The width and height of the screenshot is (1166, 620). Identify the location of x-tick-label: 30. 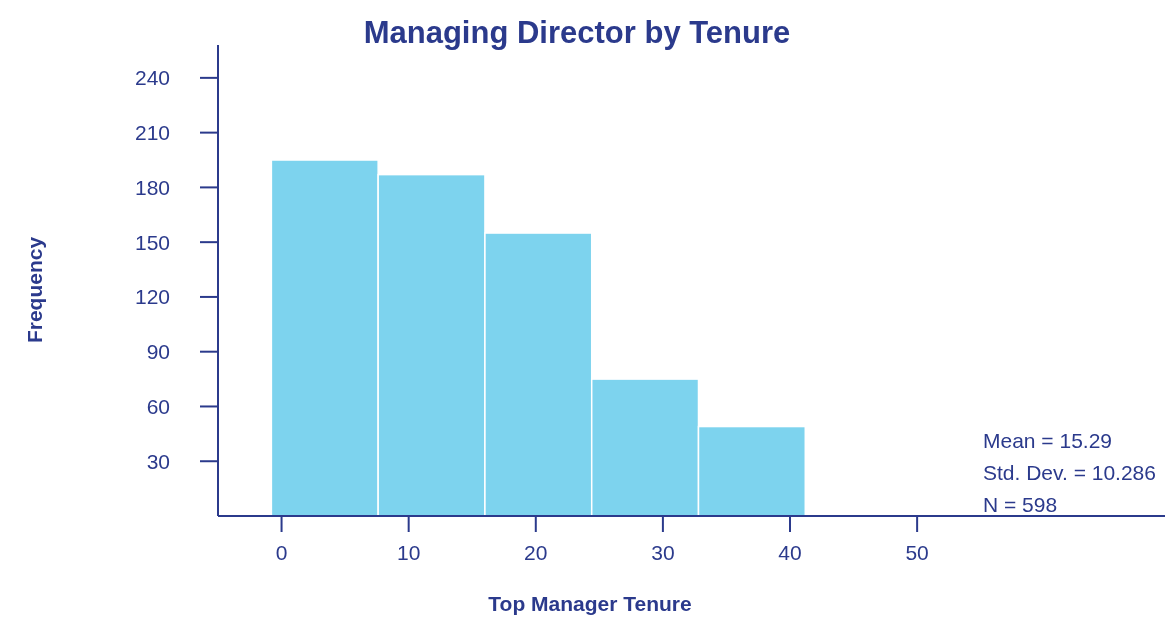
(663, 552).